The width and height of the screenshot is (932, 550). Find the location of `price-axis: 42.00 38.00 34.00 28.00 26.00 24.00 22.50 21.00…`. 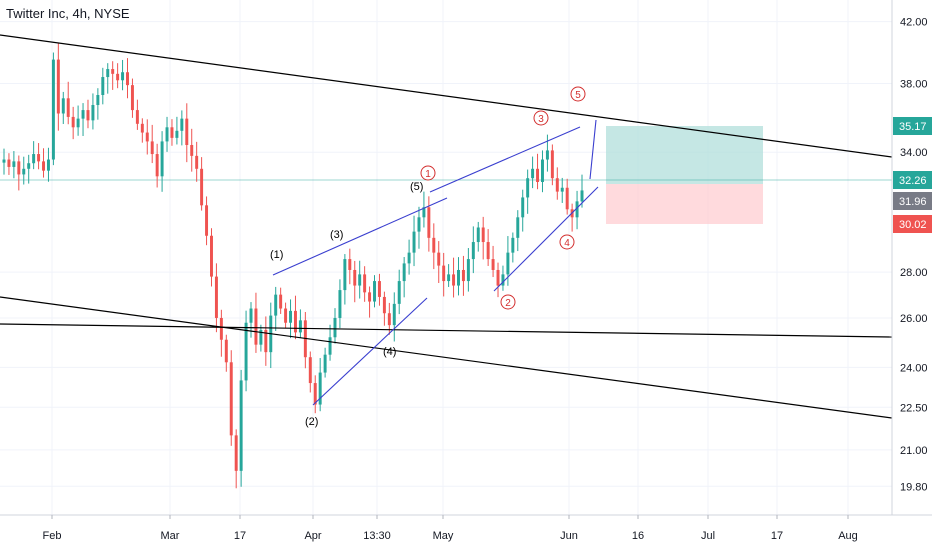

price-axis: 42.00 38.00 34.00 28.00 26.00 24.00 22.50 21.00… is located at coordinates (911, 257).